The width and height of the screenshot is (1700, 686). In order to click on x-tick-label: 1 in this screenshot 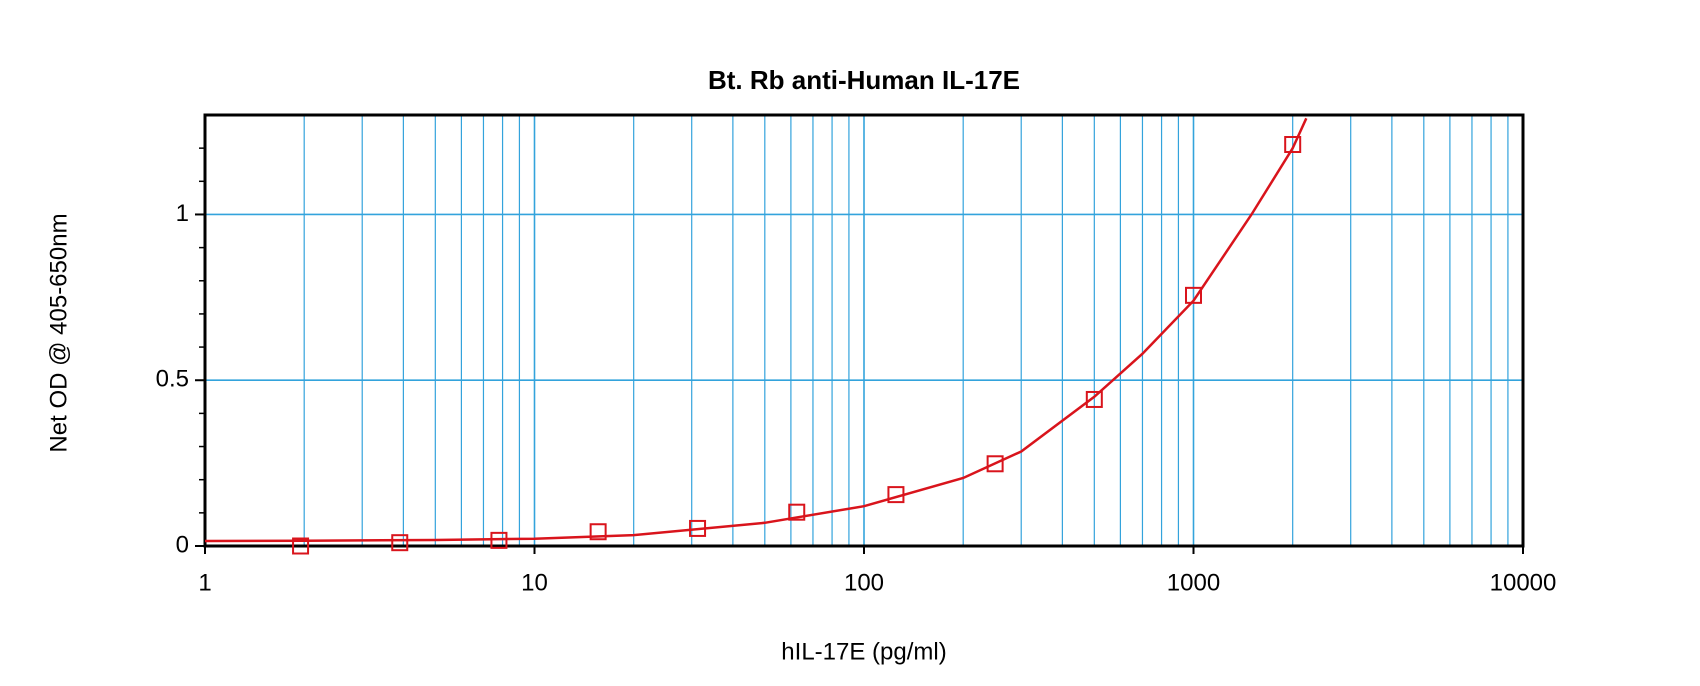, I will do `click(204, 582)`.